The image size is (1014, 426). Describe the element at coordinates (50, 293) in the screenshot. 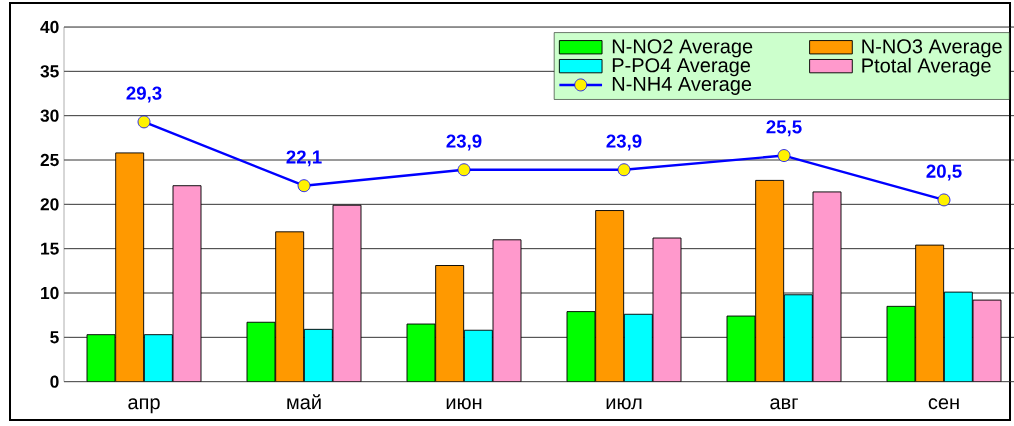

I see `y-tick-label: 10` at that location.